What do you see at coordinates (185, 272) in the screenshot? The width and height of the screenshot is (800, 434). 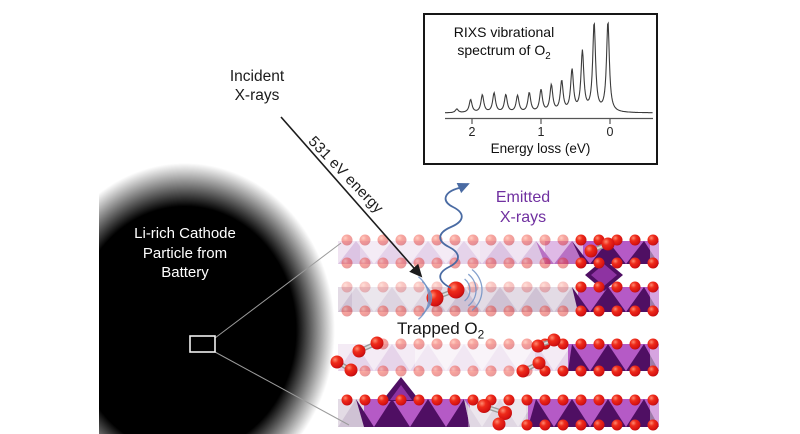 I see `cathode-label-line3: Battery` at bounding box center [185, 272].